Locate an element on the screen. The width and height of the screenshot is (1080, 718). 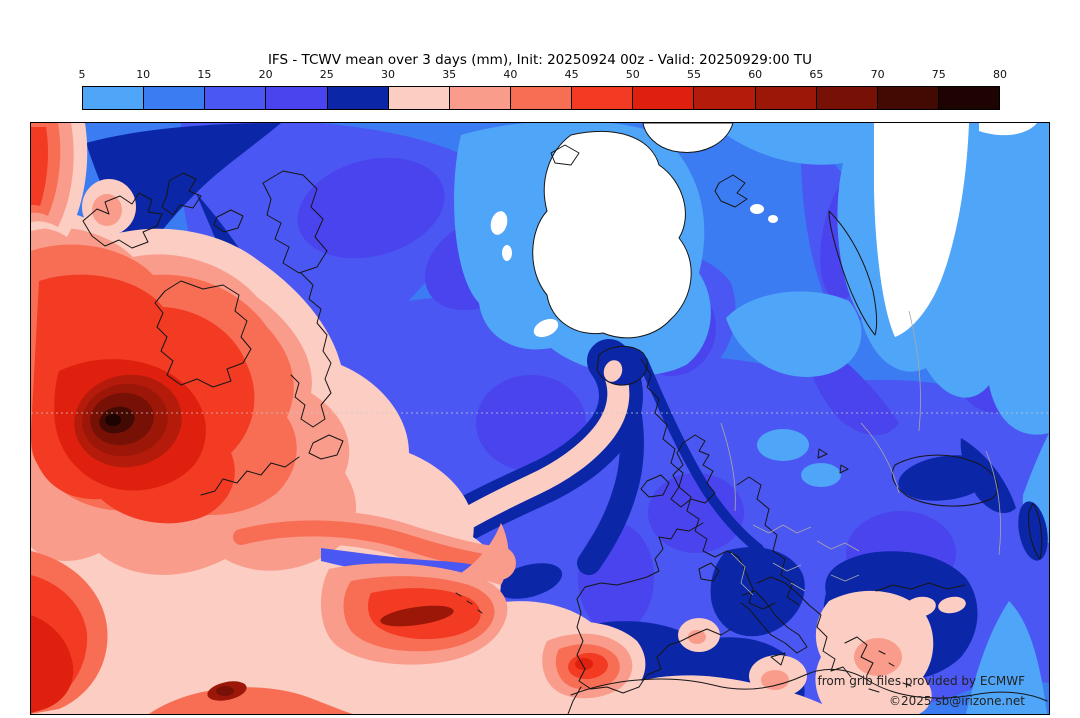
norway-coastline is located at coordinates (708, 484).